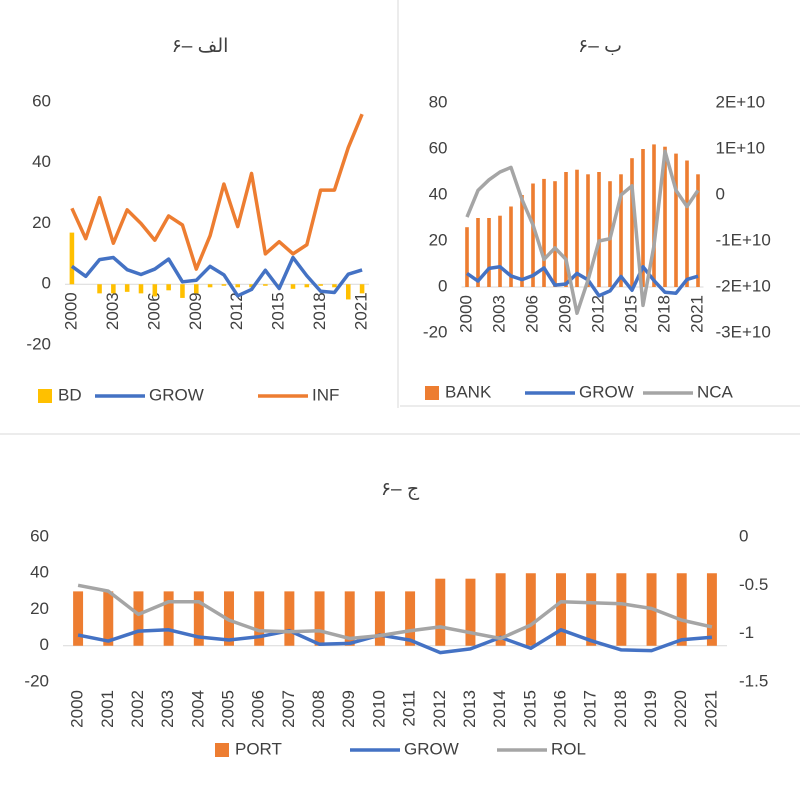  What do you see at coordinates (468, 391) in the screenshot?
I see `legend-label: BANK` at bounding box center [468, 391].